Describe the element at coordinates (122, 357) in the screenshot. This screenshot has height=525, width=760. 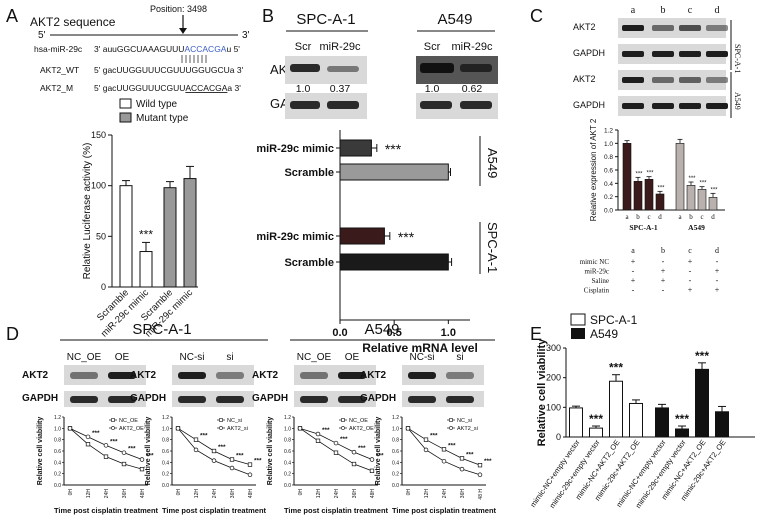
I see `d-lane-label: OE` at that location.